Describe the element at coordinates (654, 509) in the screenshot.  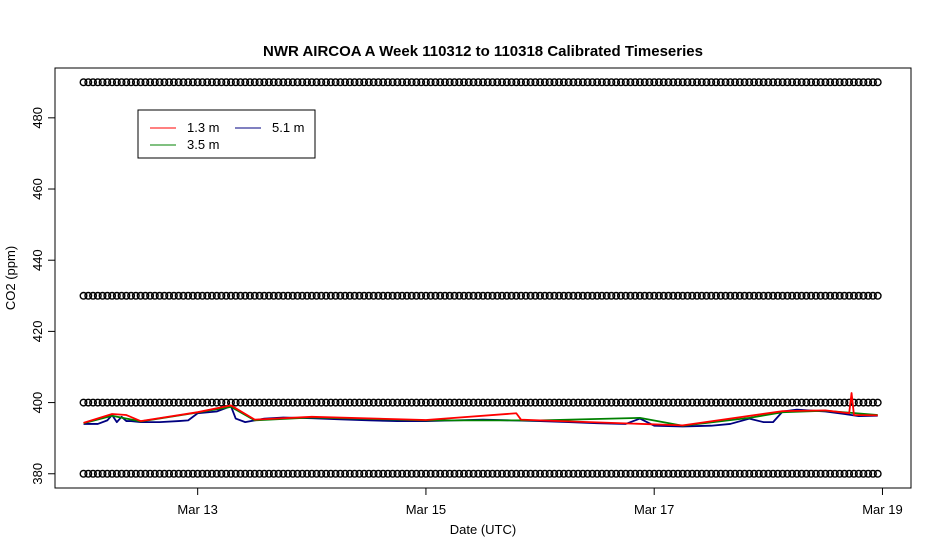
I see `x-tick-label: Mar 17` at that location.